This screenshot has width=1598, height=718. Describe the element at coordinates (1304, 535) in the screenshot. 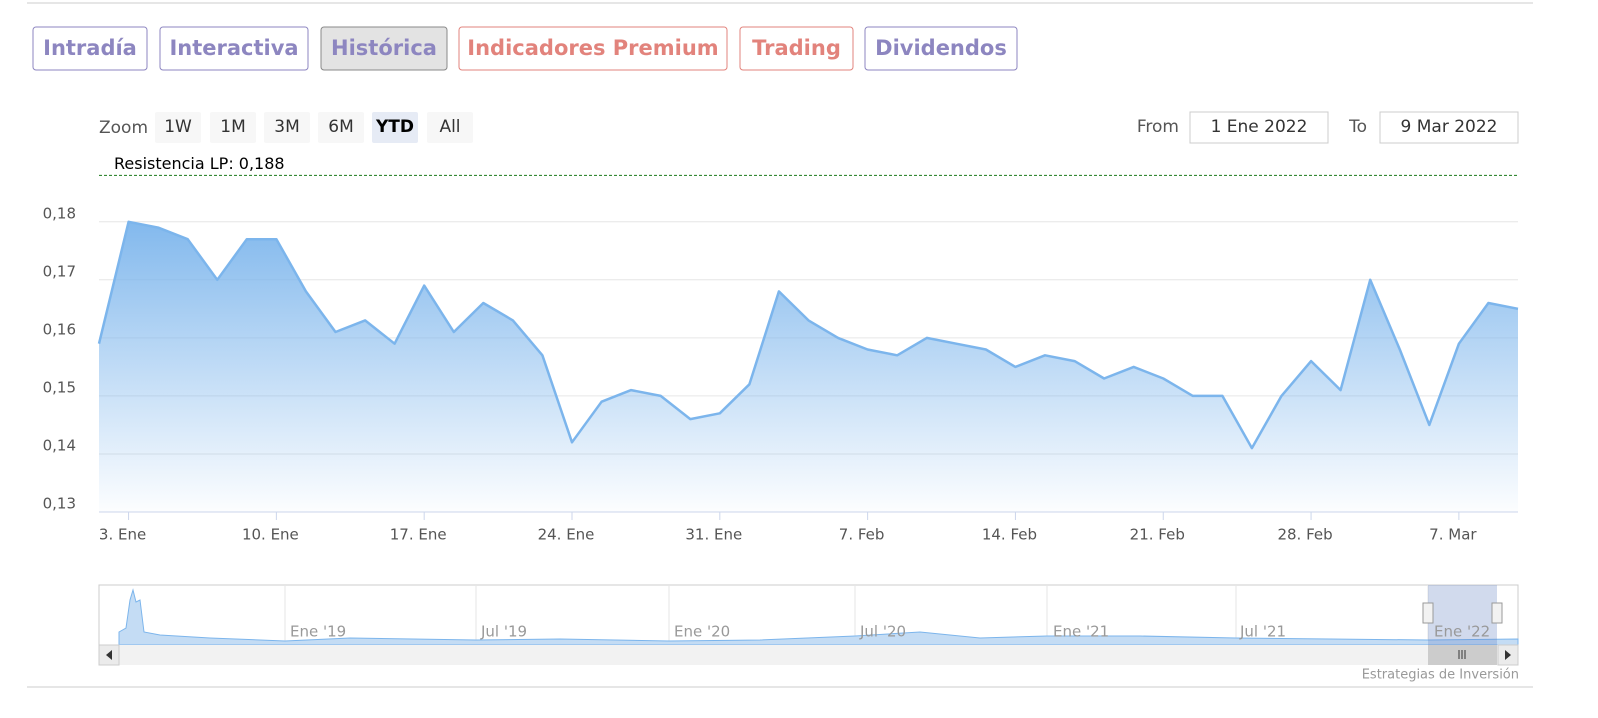

I see `x-tick-label: 28. Feb` at that location.